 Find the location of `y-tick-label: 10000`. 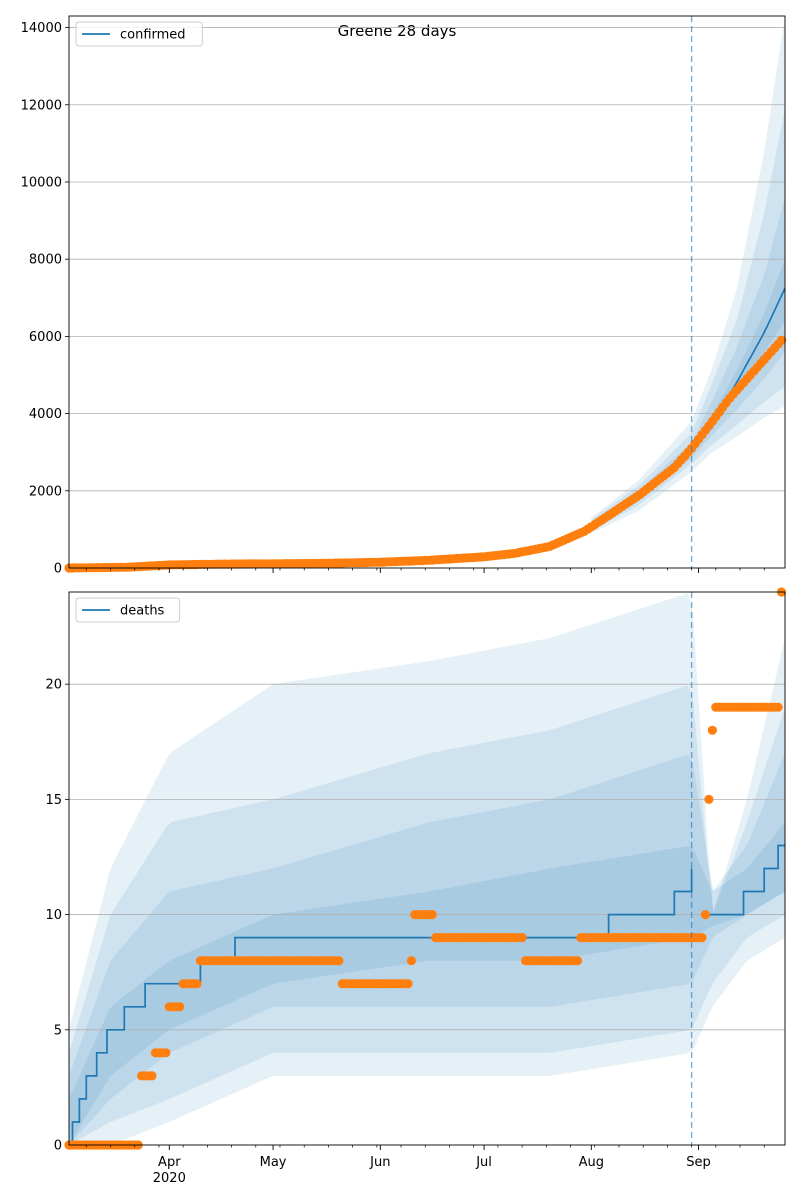

y-tick-label: 10000 is located at coordinates (41, 182).